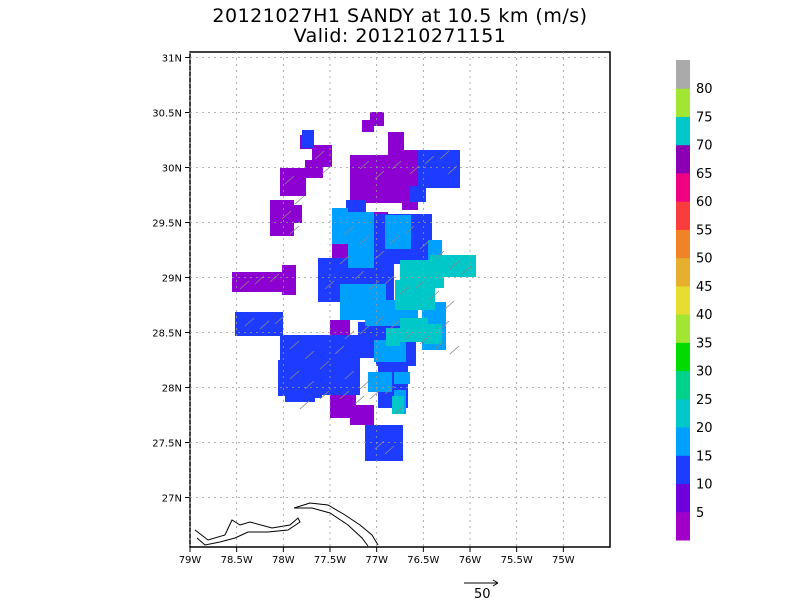 This screenshot has width=800, height=600. I want to click on scale-vector: 50, so click(481, 589).